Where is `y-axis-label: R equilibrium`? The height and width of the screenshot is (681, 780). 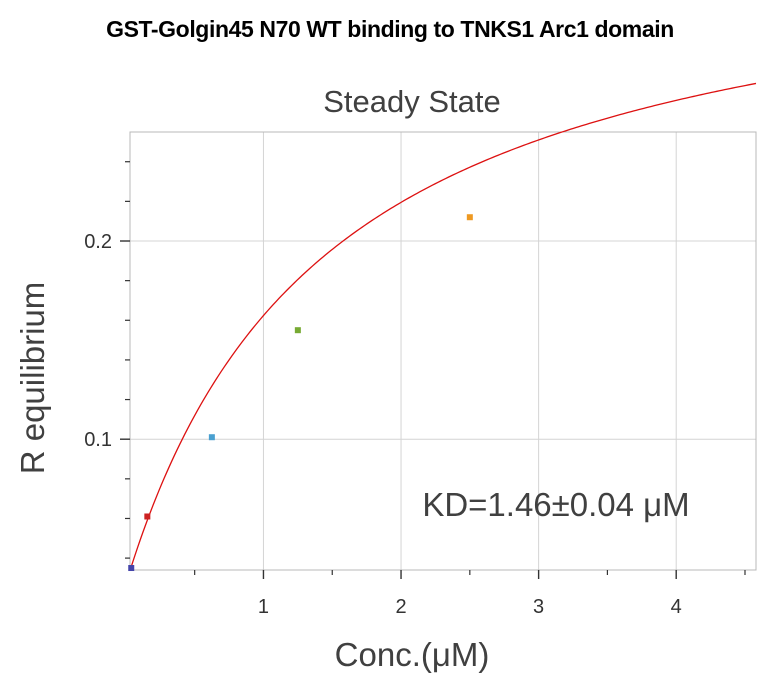
y-axis-label: R equilibrium is located at coordinates (32, 378).